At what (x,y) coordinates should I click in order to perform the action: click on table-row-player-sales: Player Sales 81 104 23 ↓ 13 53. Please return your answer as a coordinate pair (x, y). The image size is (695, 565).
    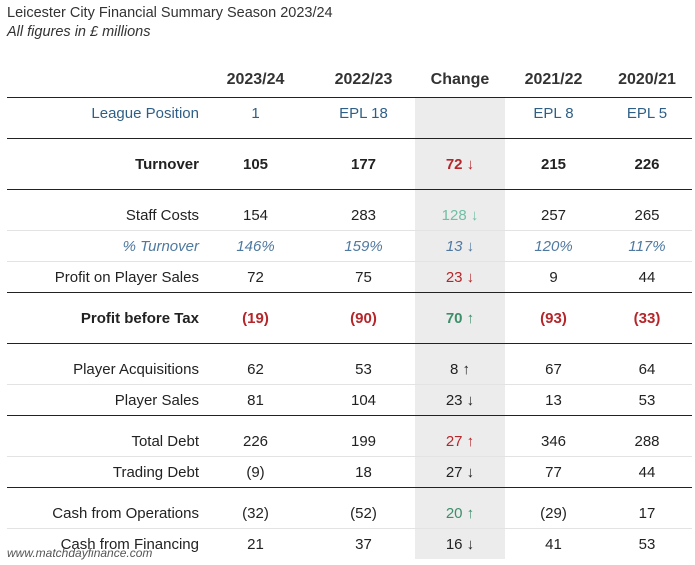
    Looking at the image, I should click on (349, 400).